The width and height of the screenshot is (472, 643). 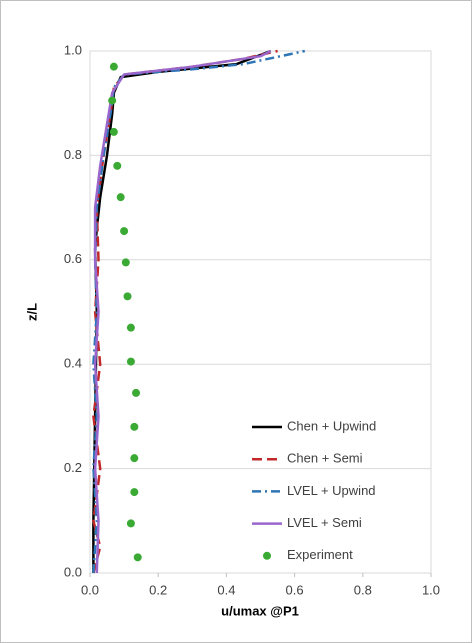 I want to click on y-tick-label: 0.8, so click(x=73, y=154).